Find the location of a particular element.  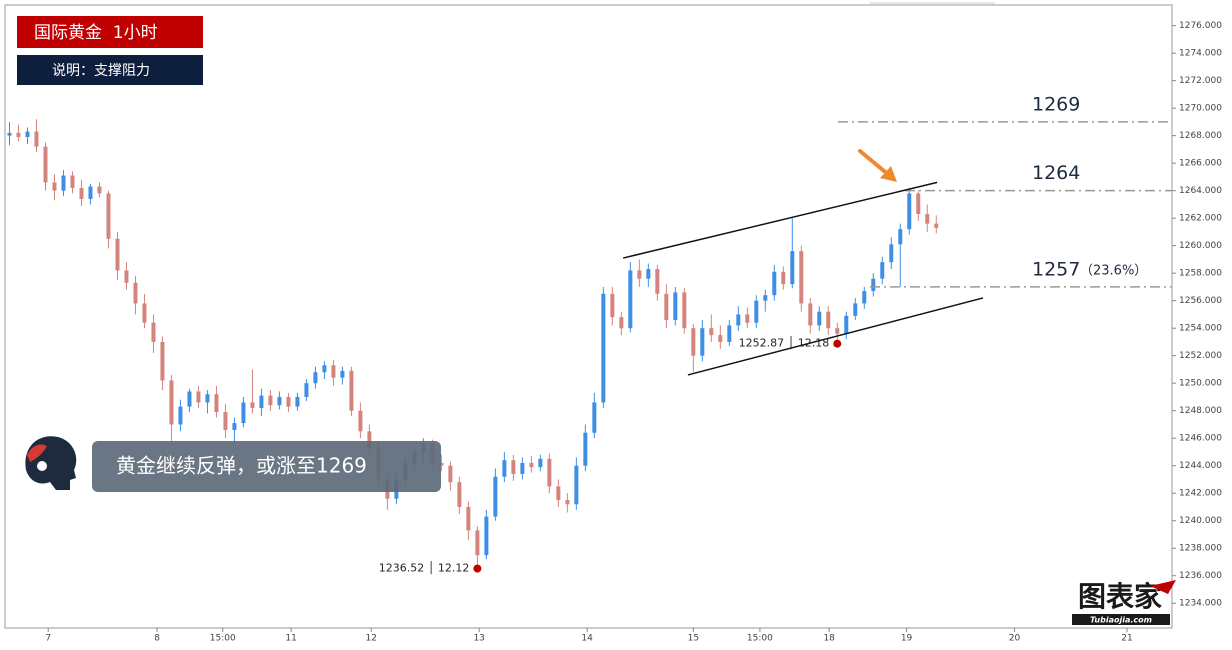

y-tick-label: 1250.000 is located at coordinates (1200, 384).